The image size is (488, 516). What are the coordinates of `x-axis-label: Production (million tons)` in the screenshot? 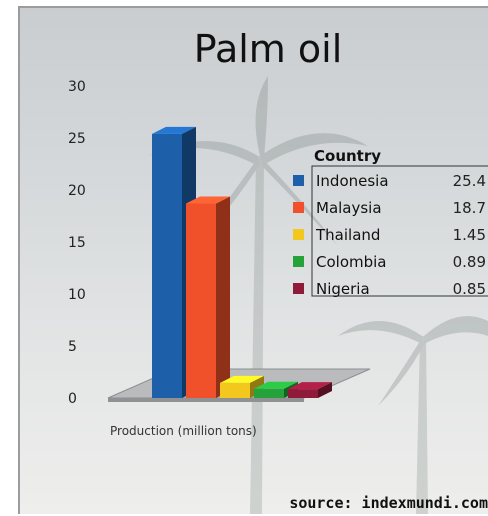 It's located at (183, 431).